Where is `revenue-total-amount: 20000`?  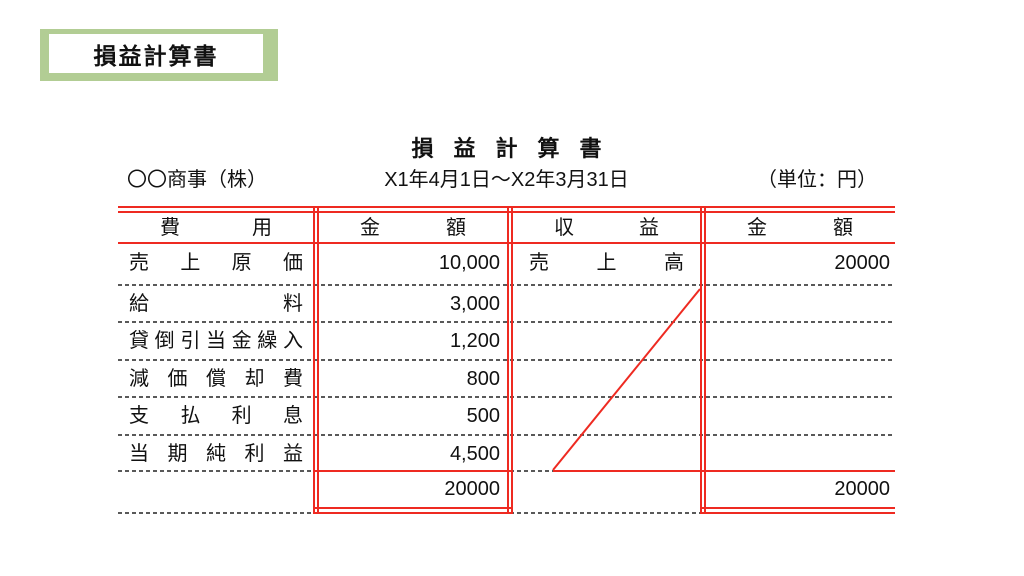
revenue-total-amount: 20000 is located at coordinates (862, 489).